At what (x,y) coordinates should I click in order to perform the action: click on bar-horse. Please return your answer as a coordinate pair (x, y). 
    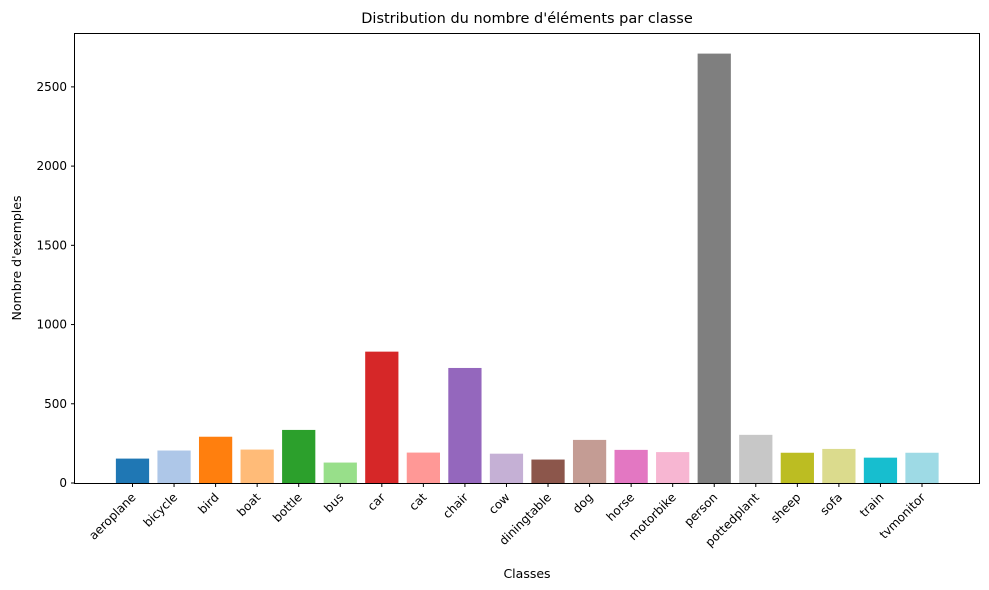
    Looking at the image, I should click on (631, 466).